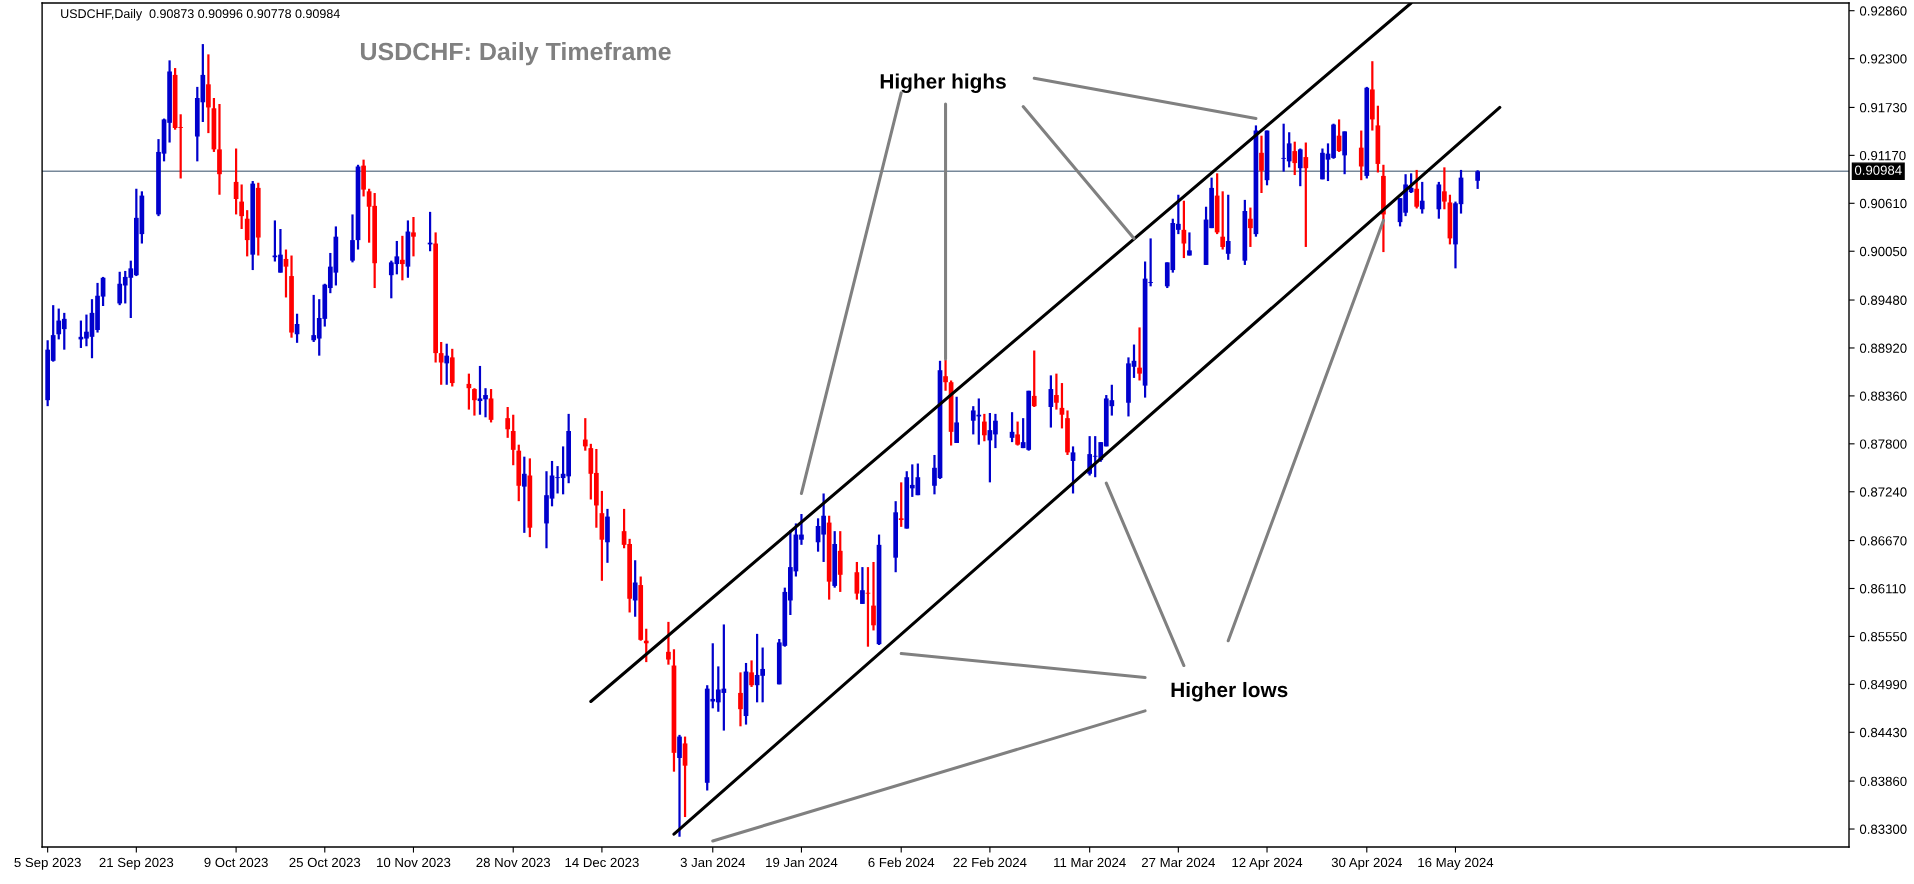  Describe the element at coordinates (1267, 863) in the screenshot. I see `x-tick-label: 12 Apr 2024` at that location.